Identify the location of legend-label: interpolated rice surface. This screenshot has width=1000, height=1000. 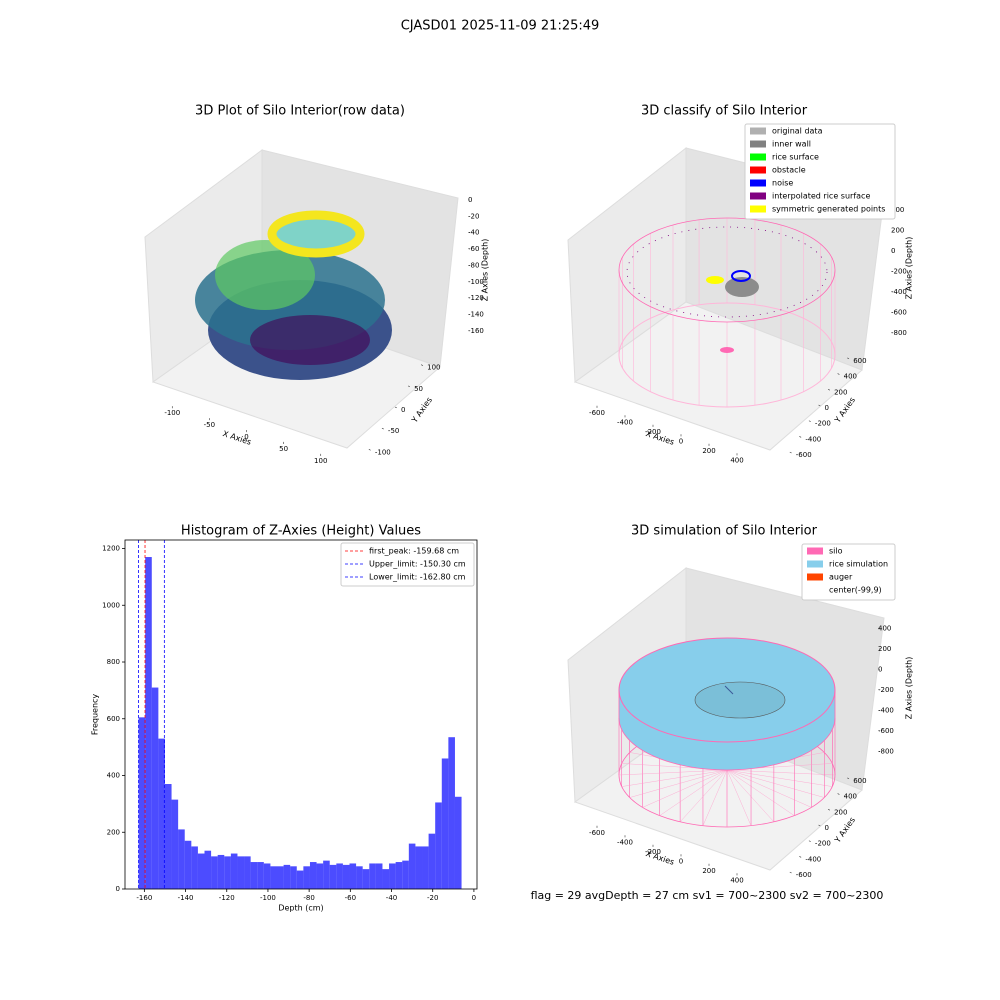
(821, 196).